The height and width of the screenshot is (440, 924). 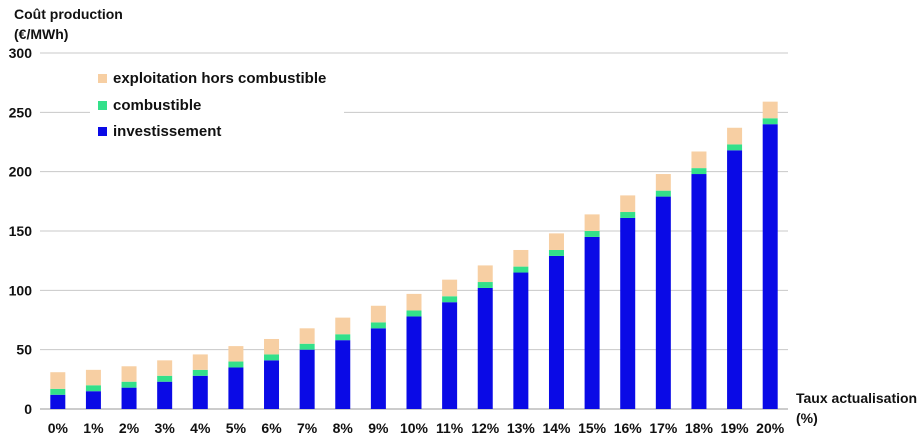 I want to click on bar-investissement-11%, so click(x=450, y=355).